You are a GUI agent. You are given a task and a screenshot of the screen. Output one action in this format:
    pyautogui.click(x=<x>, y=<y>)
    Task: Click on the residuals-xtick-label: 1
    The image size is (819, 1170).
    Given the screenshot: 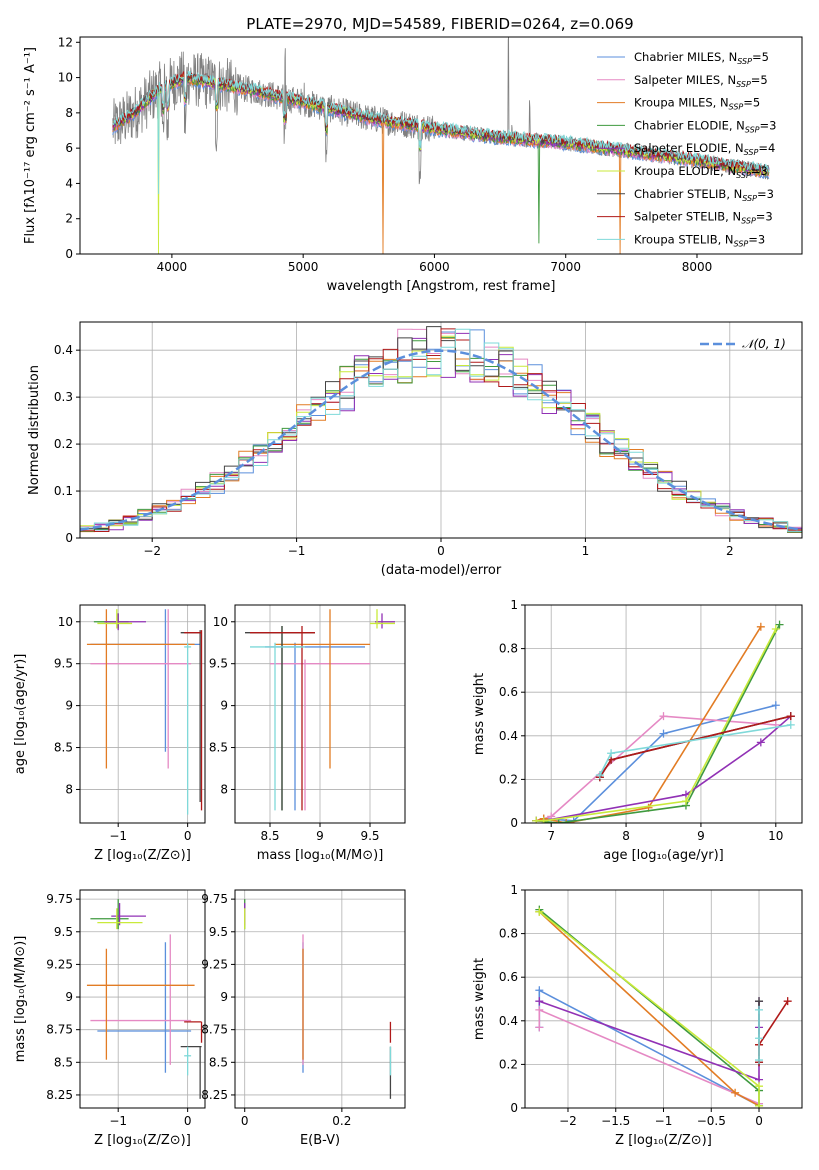 What is the action you would take?
    pyautogui.click(x=586, y=551)
    